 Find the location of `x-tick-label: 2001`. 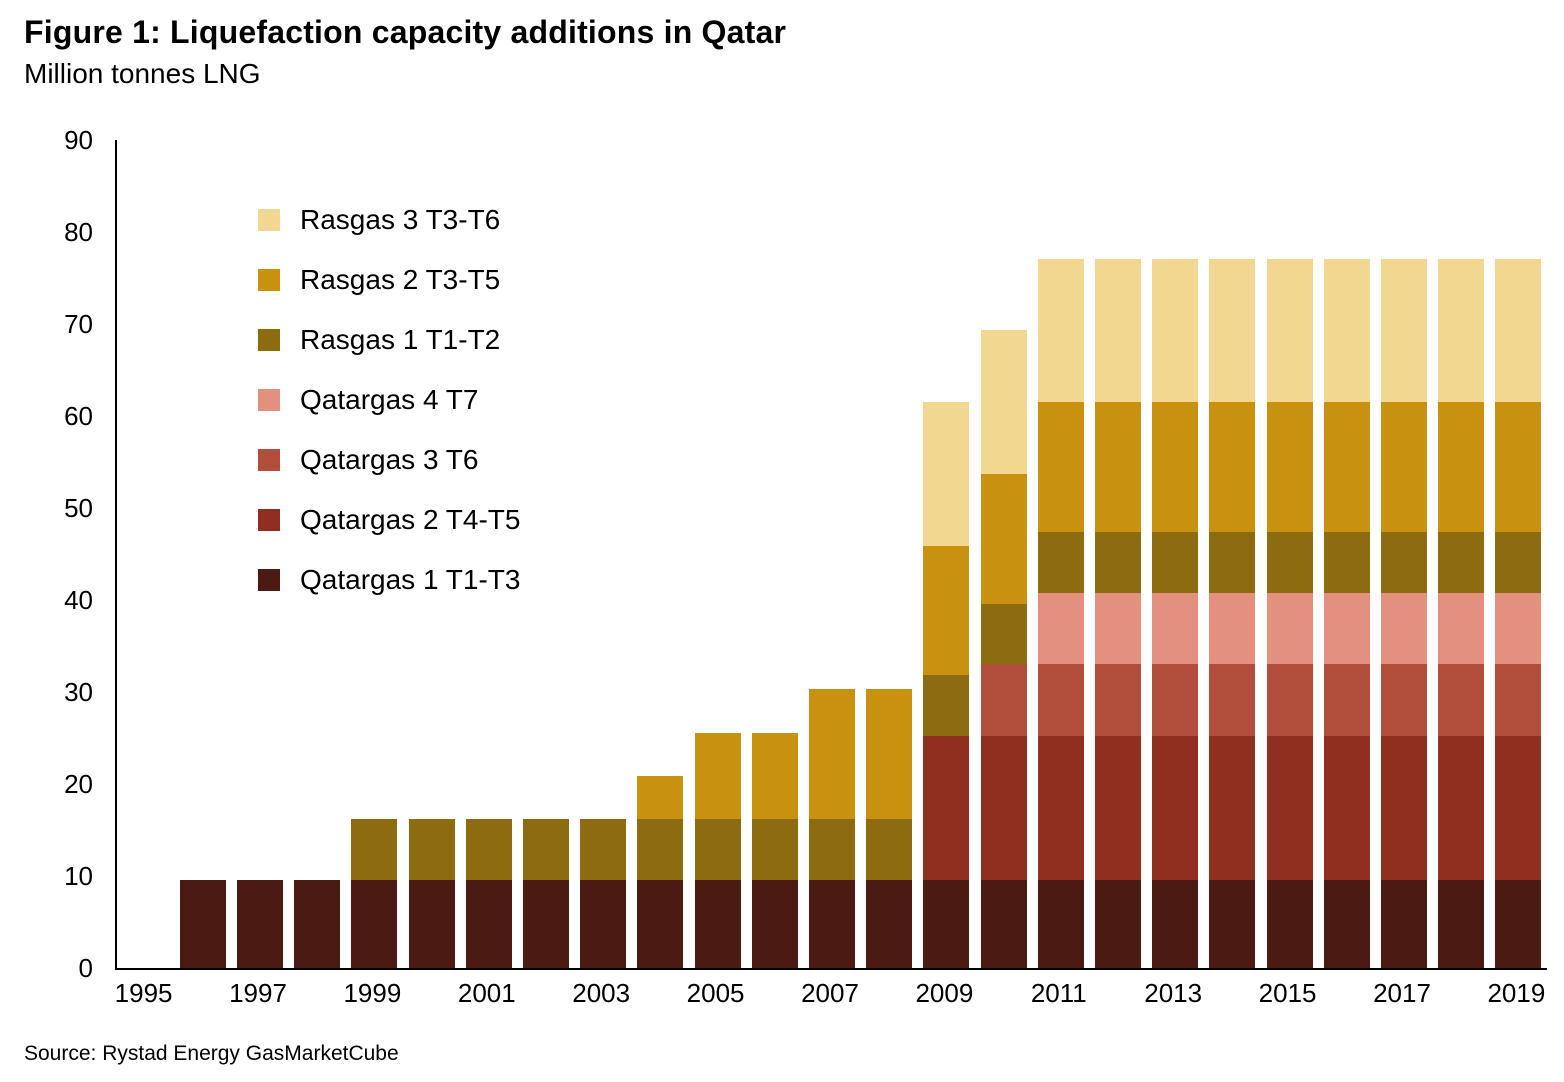

x-tick-label: 2001 is located at coordinates (486, 993).